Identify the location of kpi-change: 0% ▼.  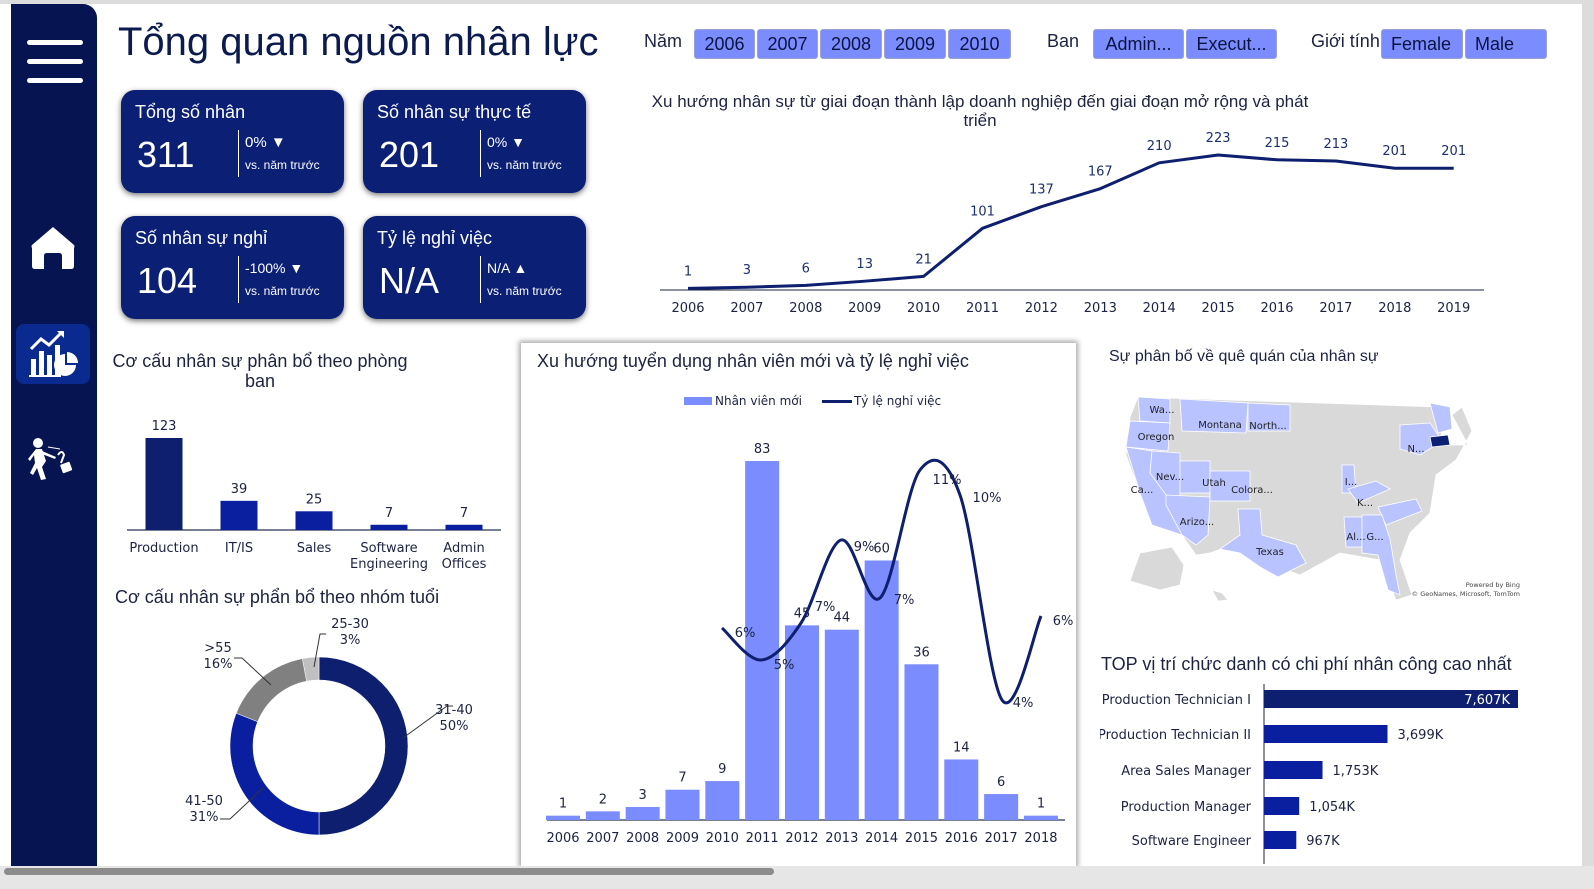
(265, 142).